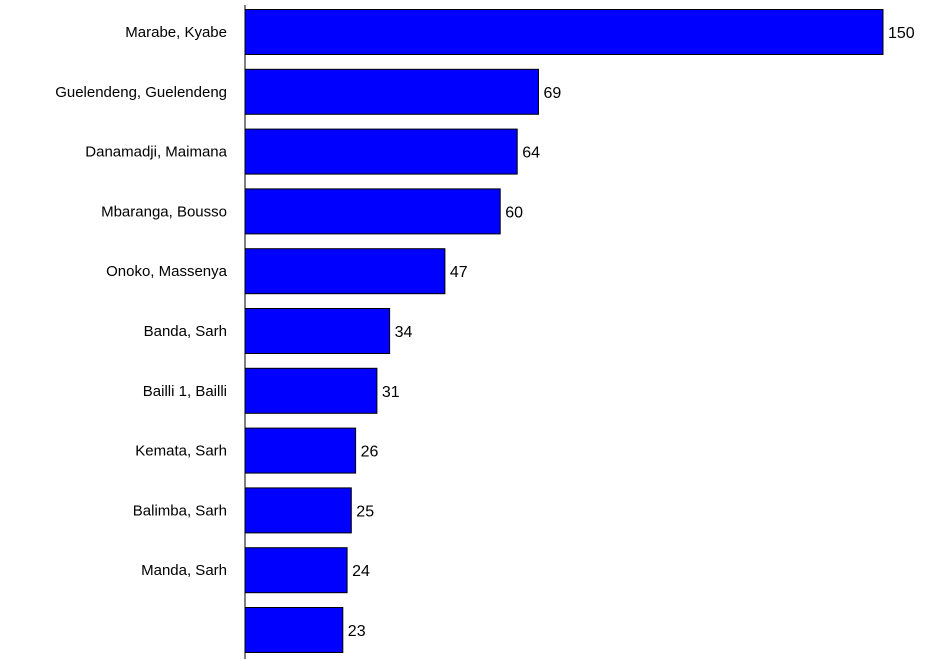 This screenshot has height=659, width=931. I want to click on category-label: Banda, Sarh, so click(185, 331).